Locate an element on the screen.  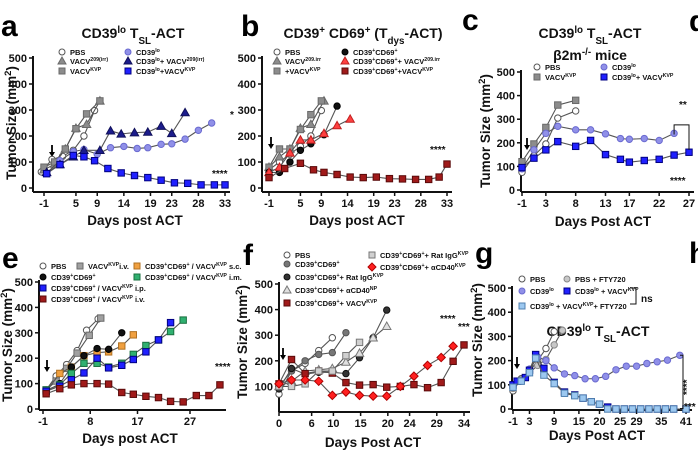
x-tick-label: 29 is located at coordinates (437, 424).